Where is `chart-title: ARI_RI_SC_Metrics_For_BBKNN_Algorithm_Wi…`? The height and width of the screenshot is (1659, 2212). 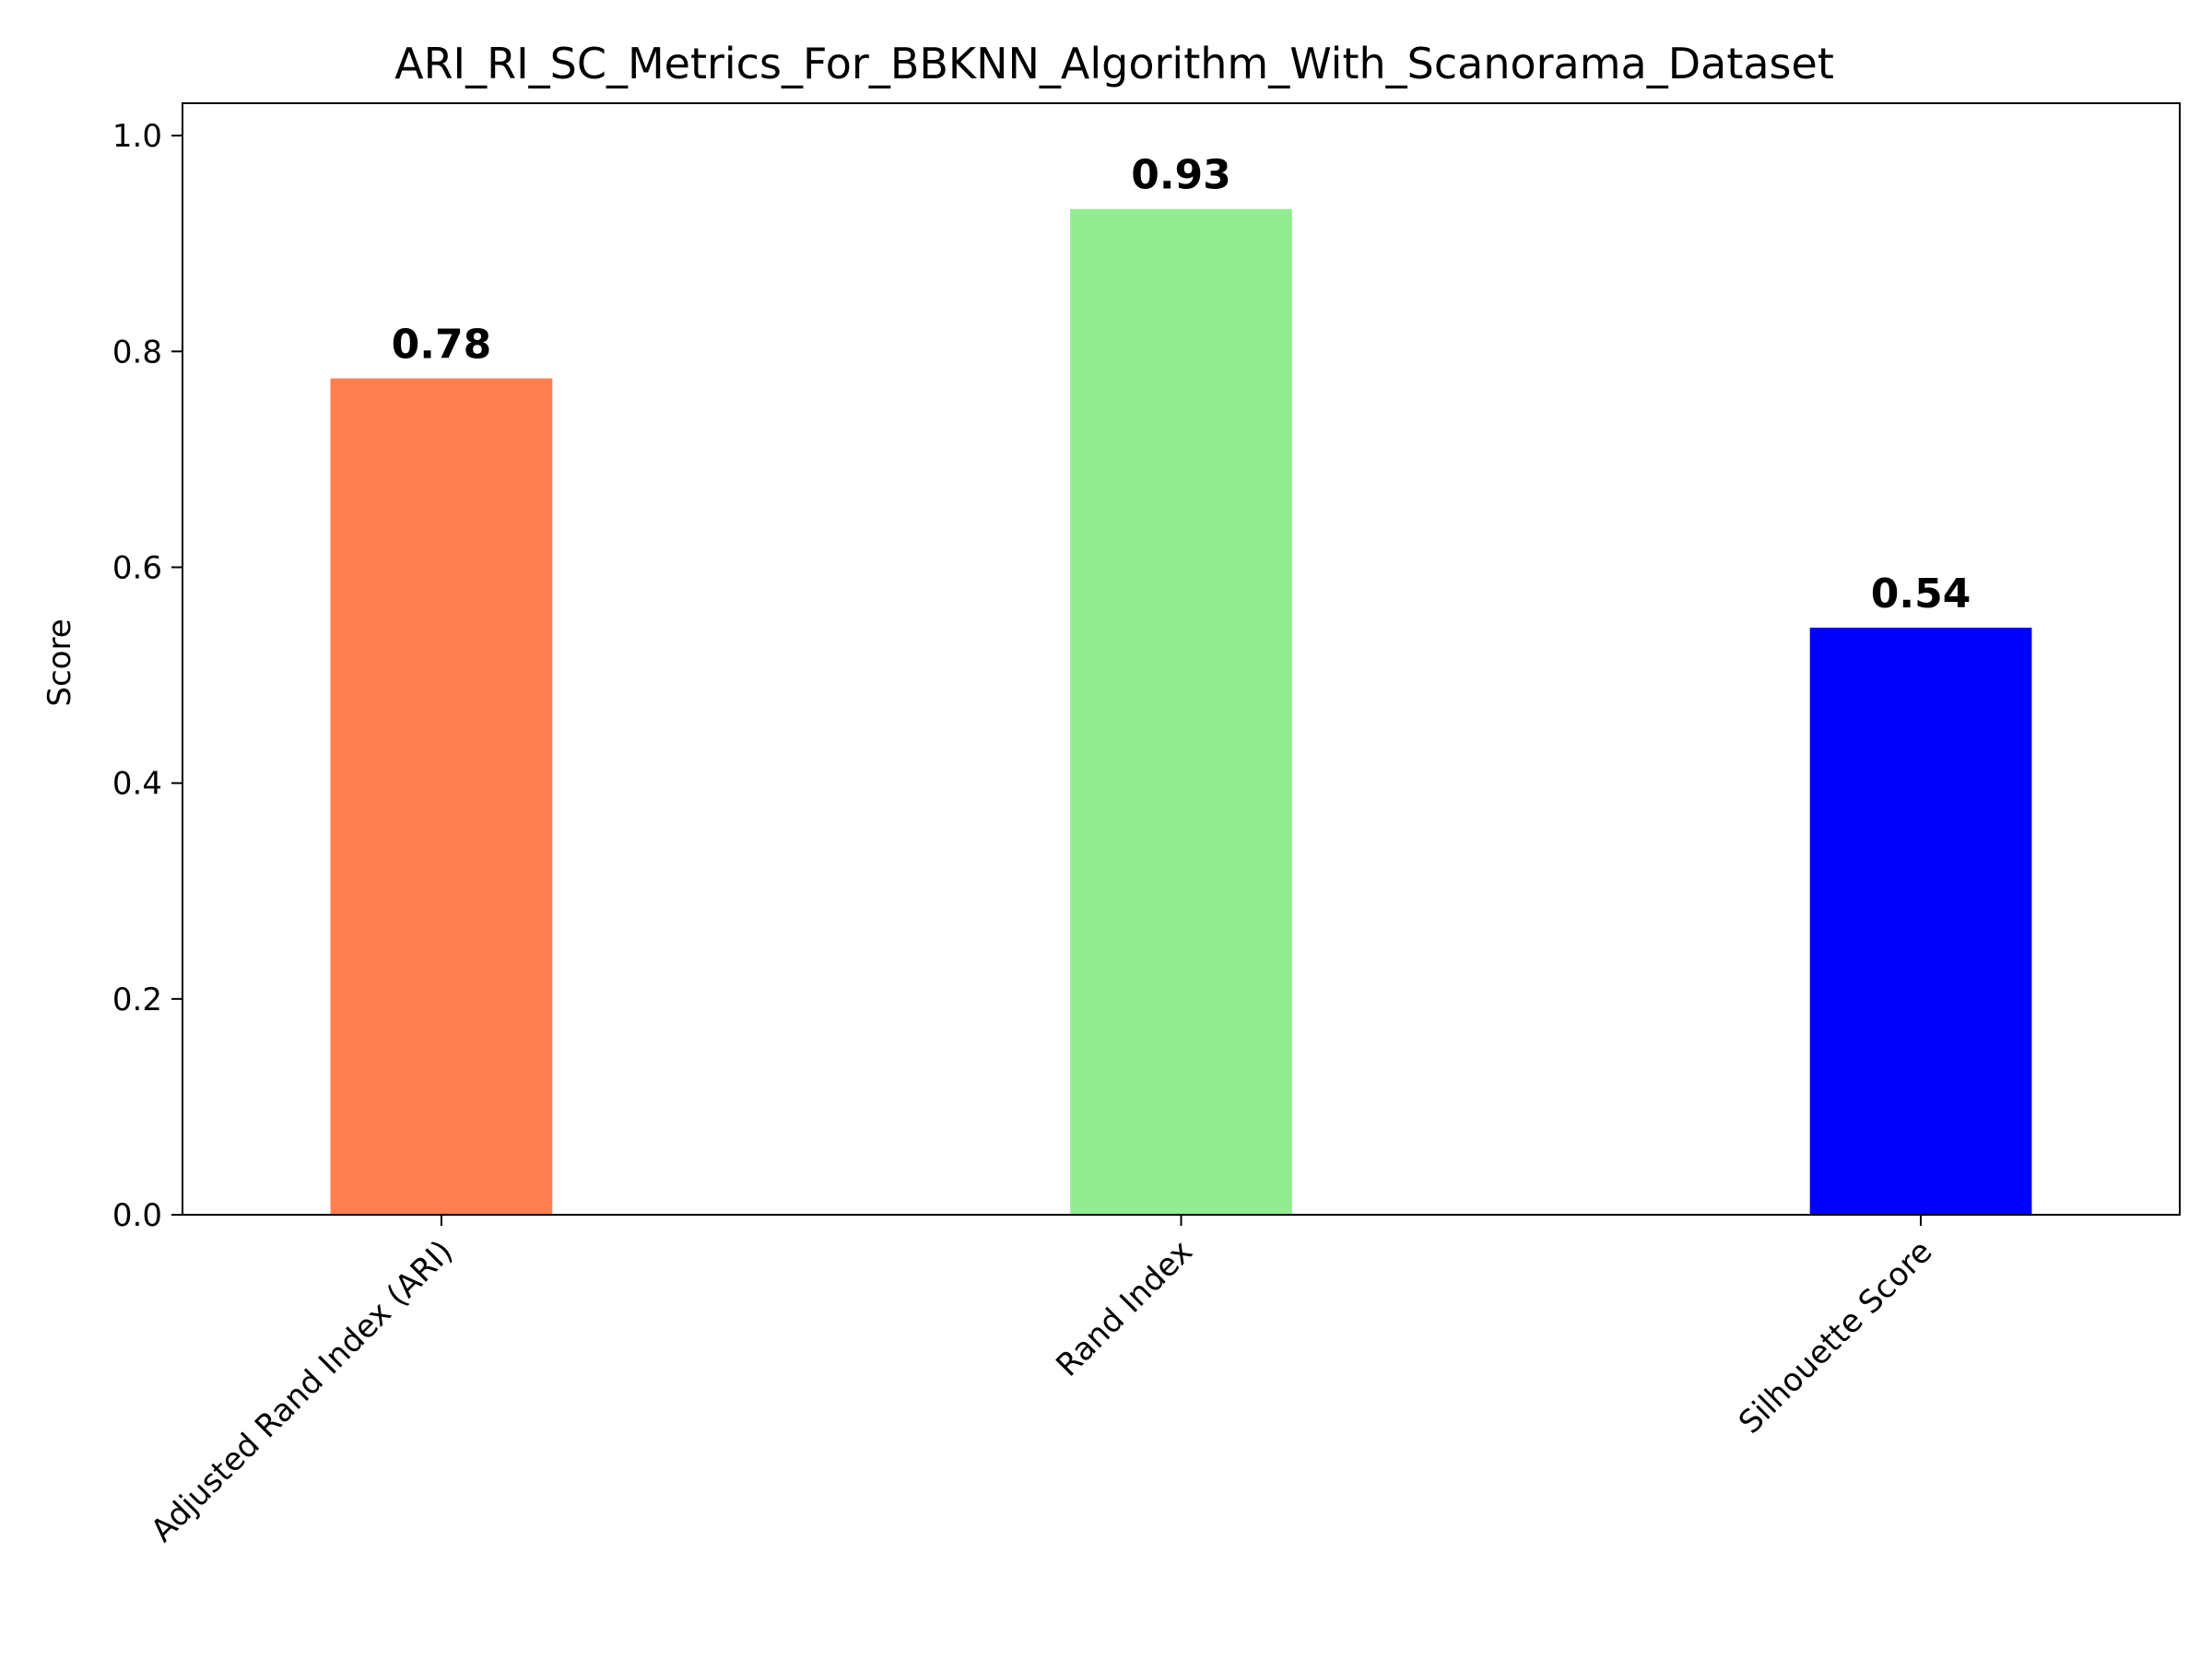 chart-title: ARI_RI_SC_Metrics_For_BBKNN_Algorithm_Wi… is located at coordinates (1114, 63).